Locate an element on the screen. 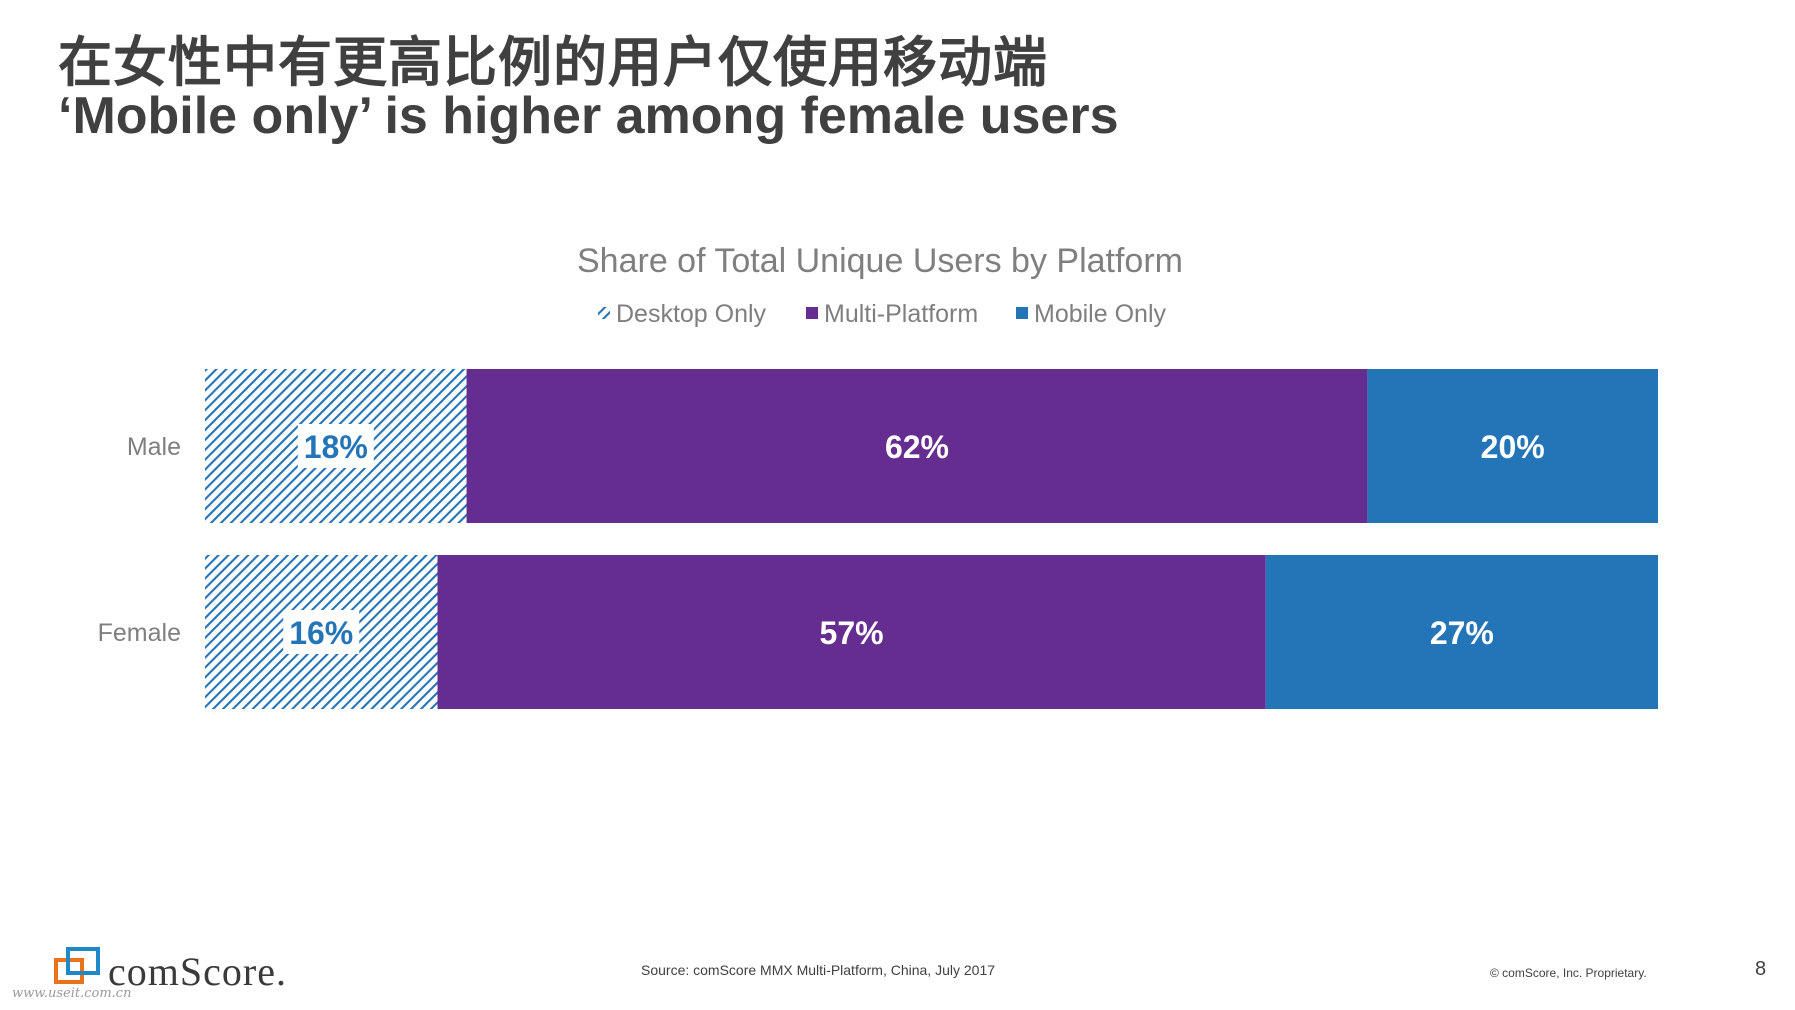 This screenshot has height=1010, width=1795. legend-label-1: Multi-Platform is located at coordinates (901, 314).